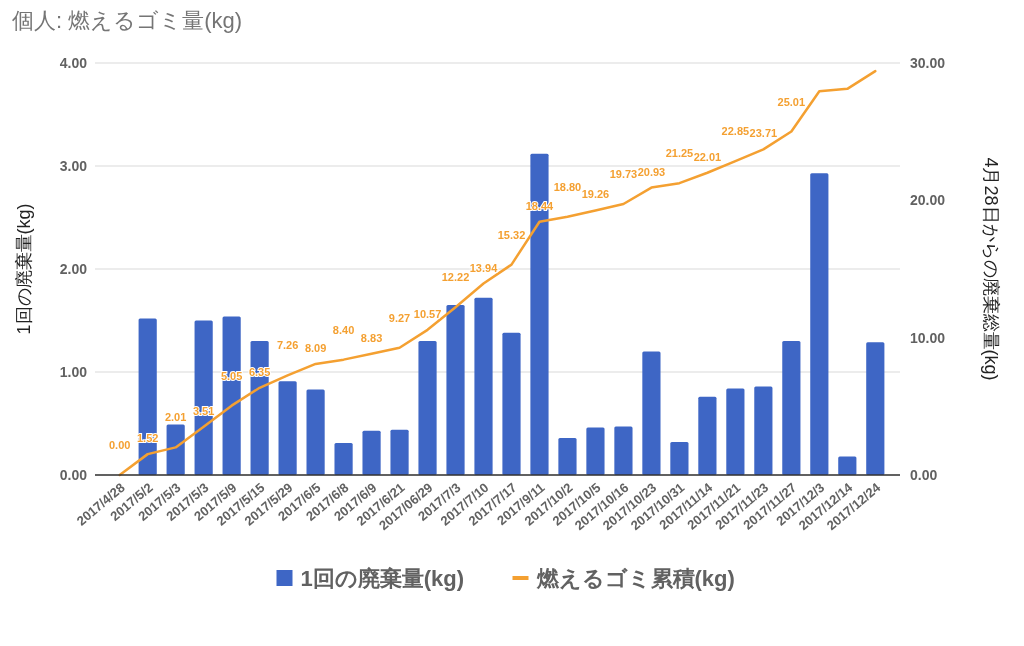  What do you see at coordinates (928, 200) in the screenshot?
I see `y2-tick-label: 20.00` at bounding box center [928, 200].